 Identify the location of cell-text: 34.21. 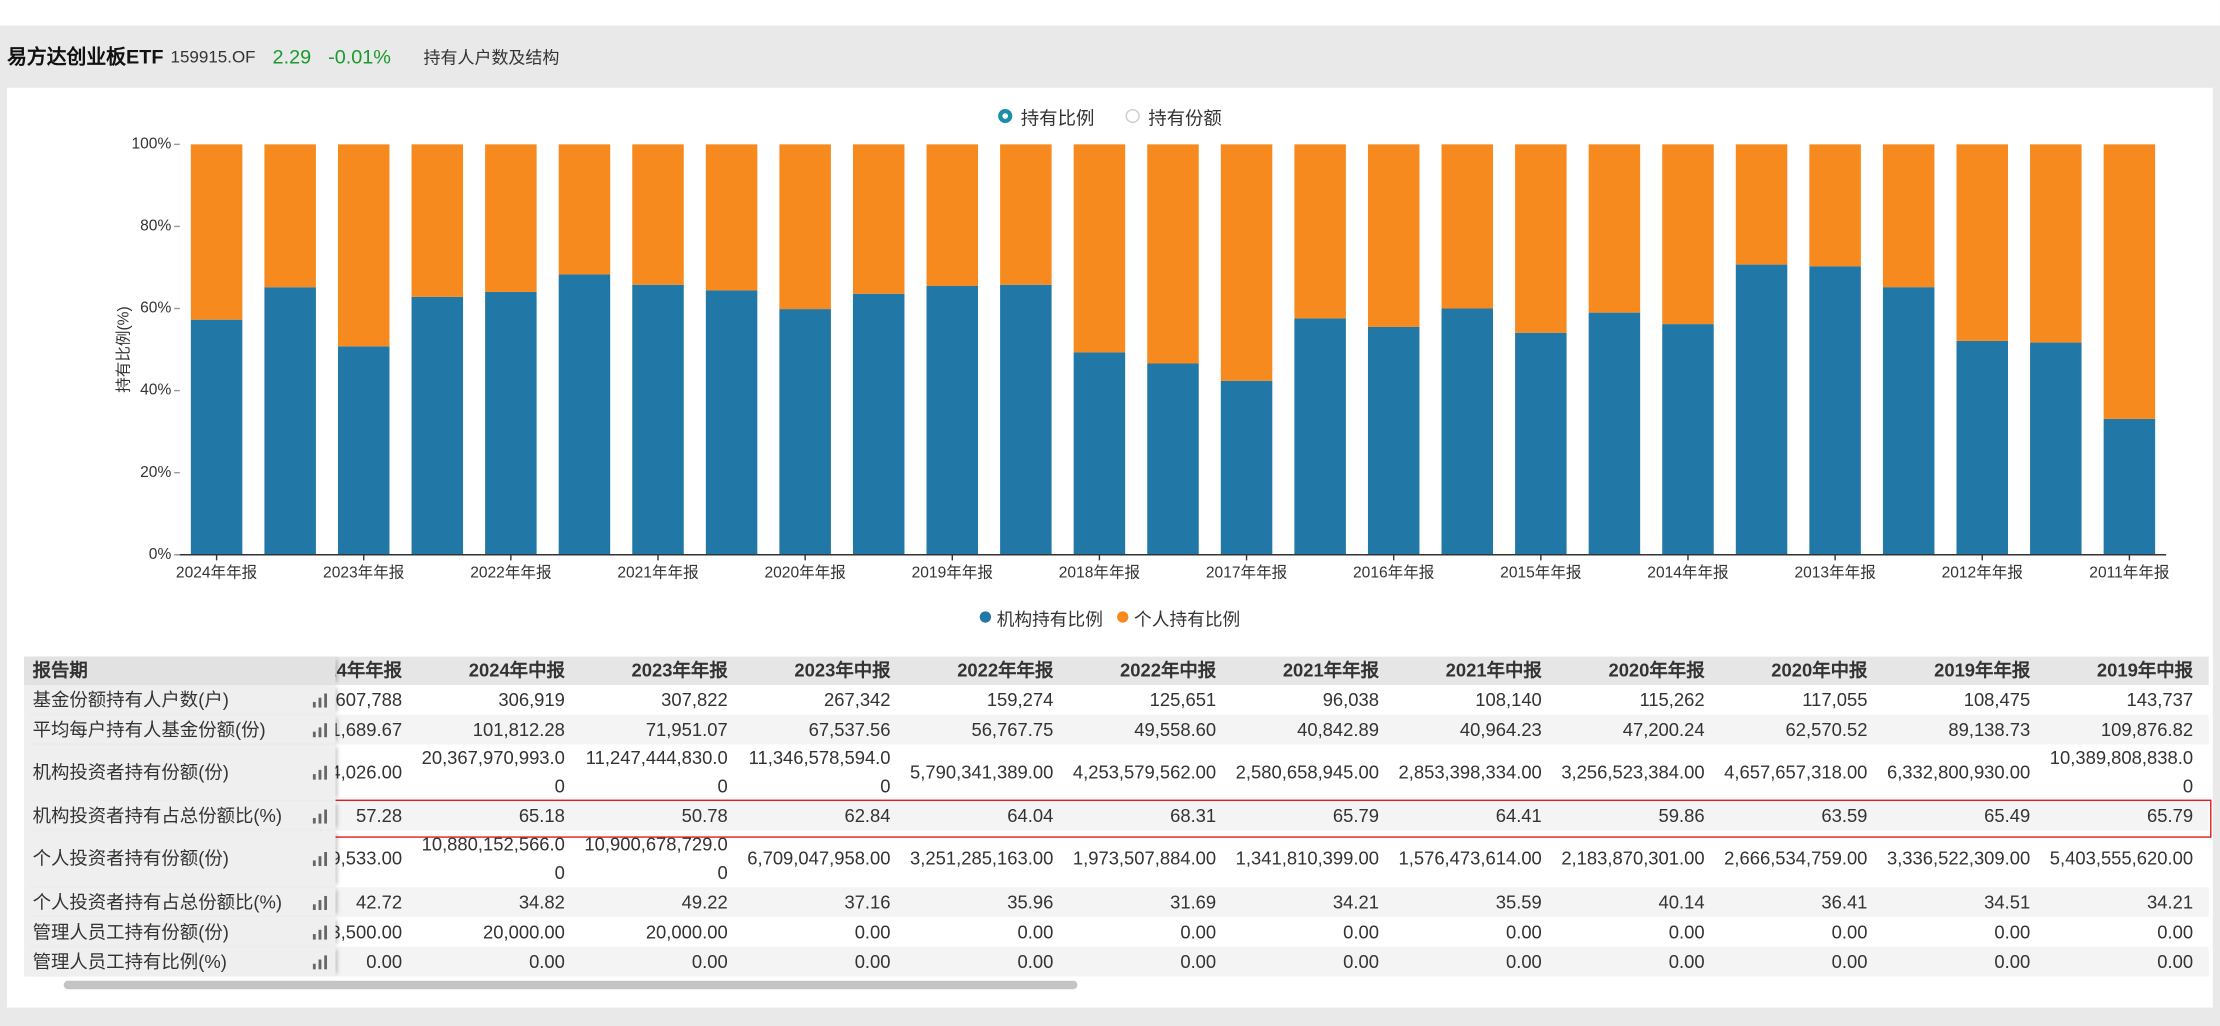
(2170, 901).